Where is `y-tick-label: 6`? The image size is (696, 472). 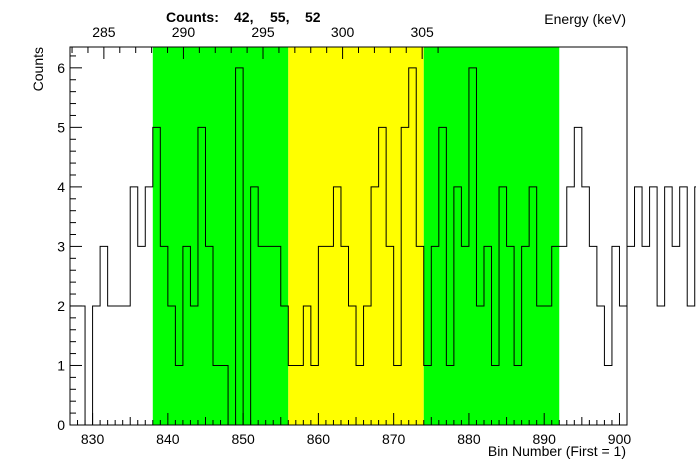 y-tick-label: 6 is located at coordinates (61, 68).